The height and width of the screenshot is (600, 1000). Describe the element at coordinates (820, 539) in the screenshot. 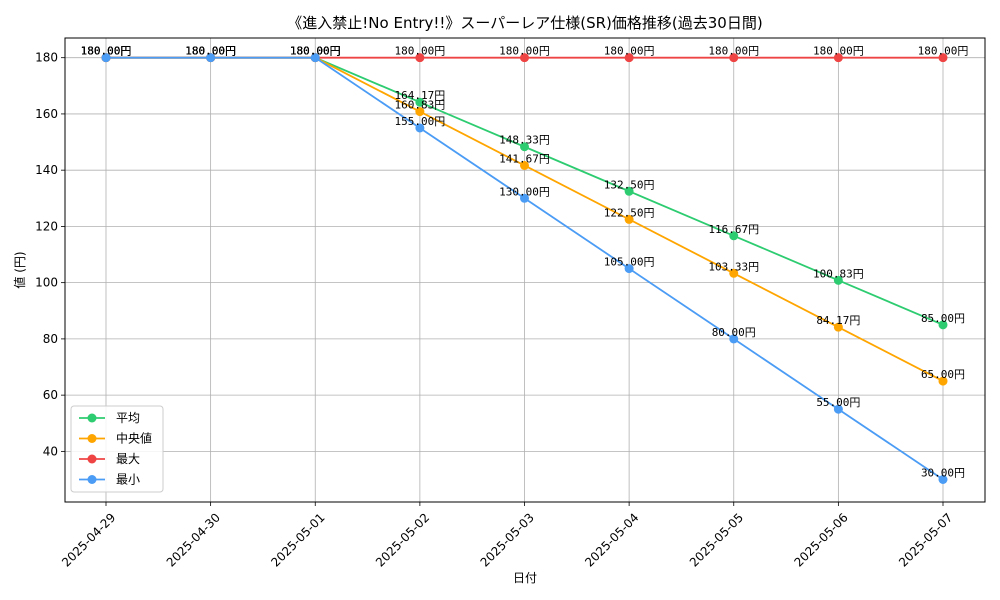

I see `x-tick-label: 2025-05-06` at that location.